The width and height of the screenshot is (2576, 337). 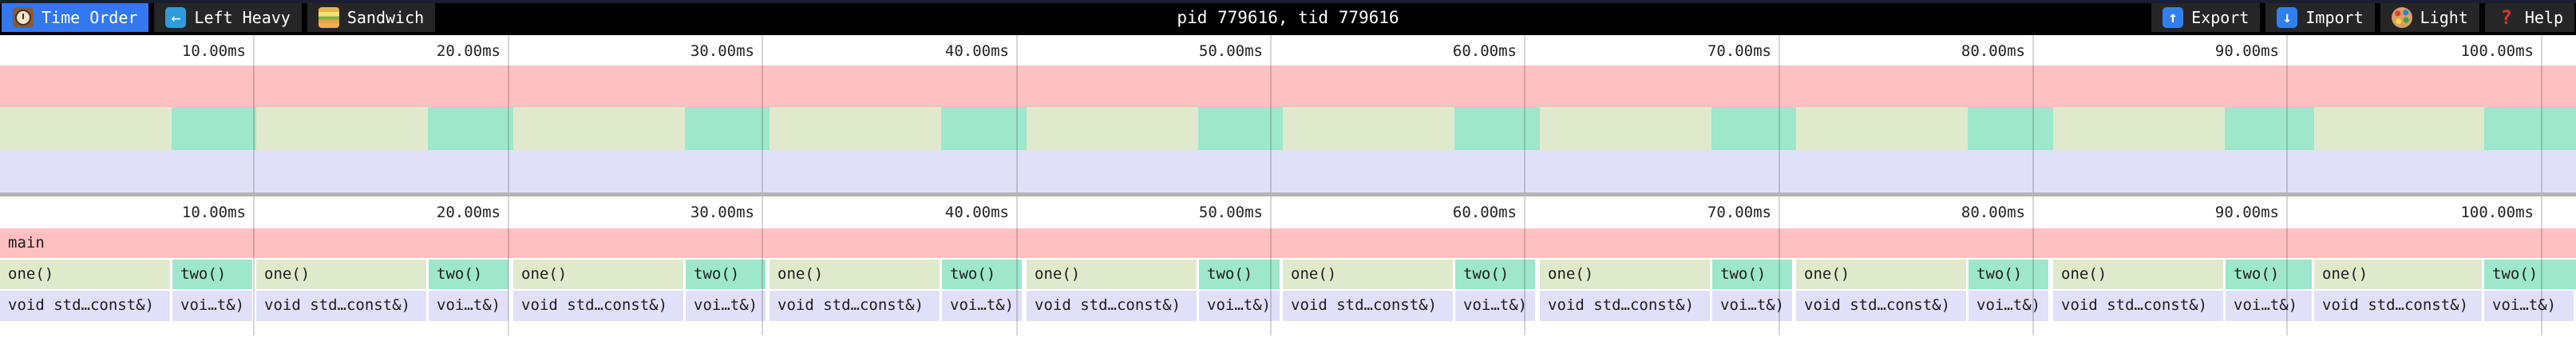 I want to click on minimap-row-main, so click(x=1288, y=86).